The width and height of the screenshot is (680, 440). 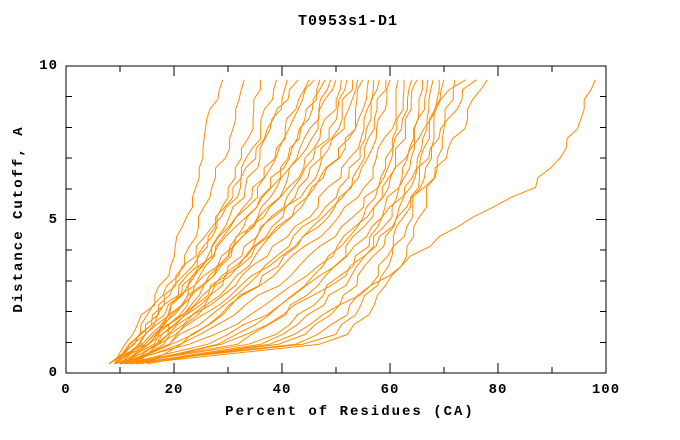 What do you see at coordinates (606, 390) in the screenshot?
I see `x-tick-label-100: 100` at bounding box center [606, 390].